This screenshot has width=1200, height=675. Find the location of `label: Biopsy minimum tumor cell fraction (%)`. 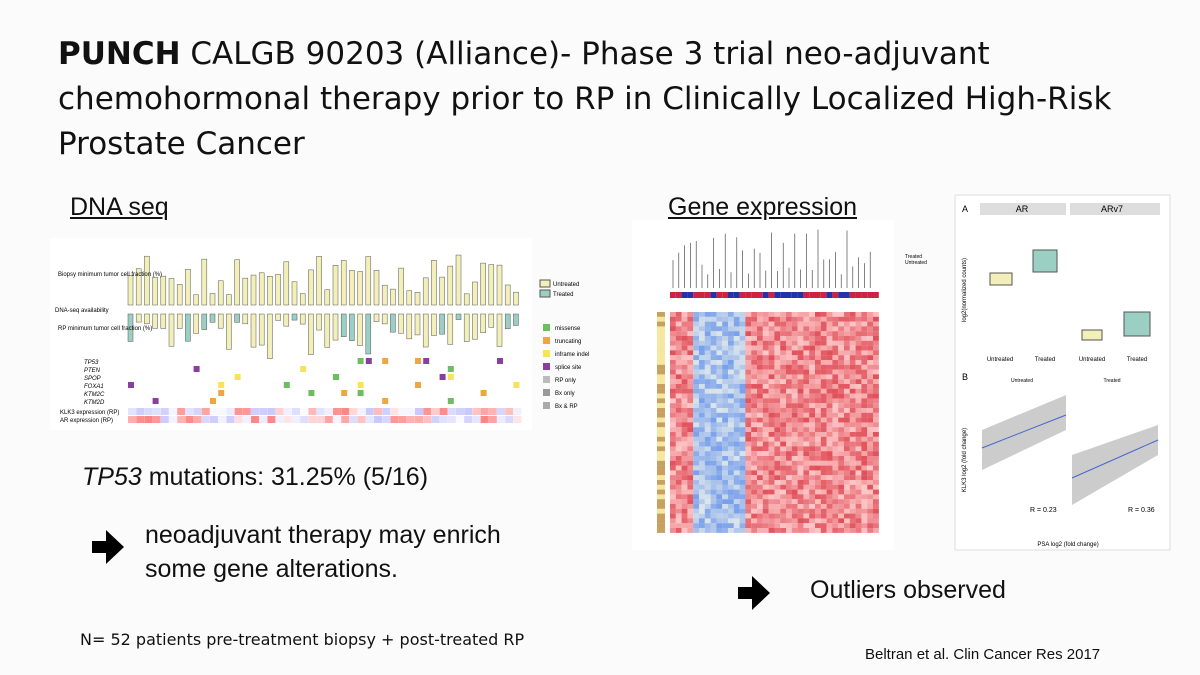

label: Biopsy minimum tumor cell fraction (%) is located at coordinates (110, 275).